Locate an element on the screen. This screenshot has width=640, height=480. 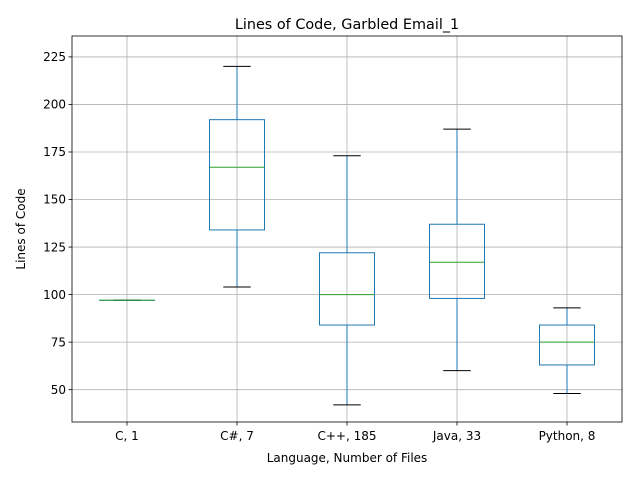
y-tick-label: 125 is located at coordinates (54, 247).